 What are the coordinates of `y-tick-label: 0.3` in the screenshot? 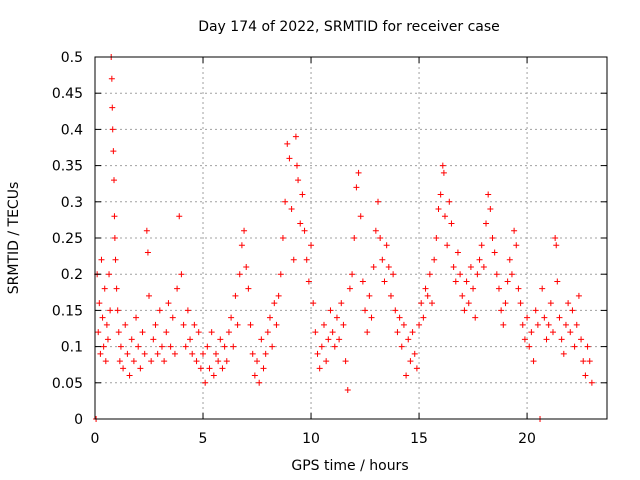 It's located at (72, 203).